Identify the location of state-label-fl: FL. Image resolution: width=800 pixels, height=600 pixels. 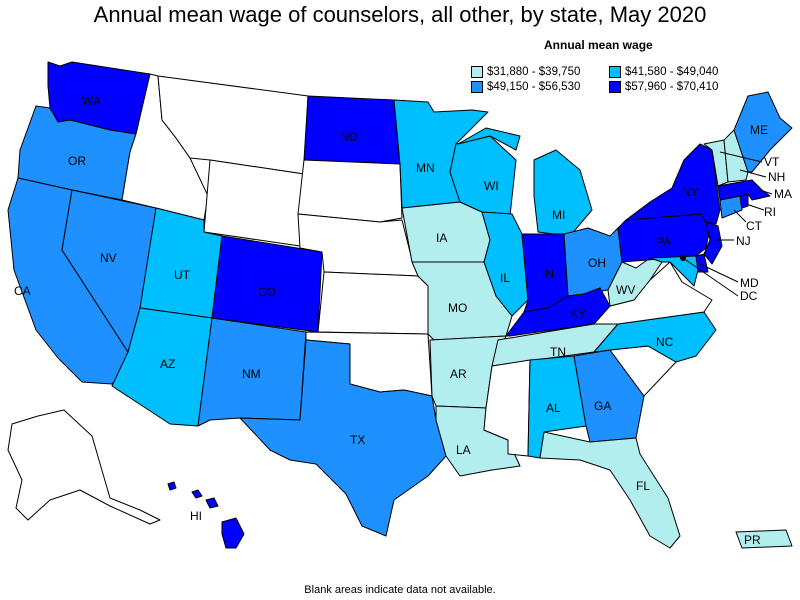
(643, 486).